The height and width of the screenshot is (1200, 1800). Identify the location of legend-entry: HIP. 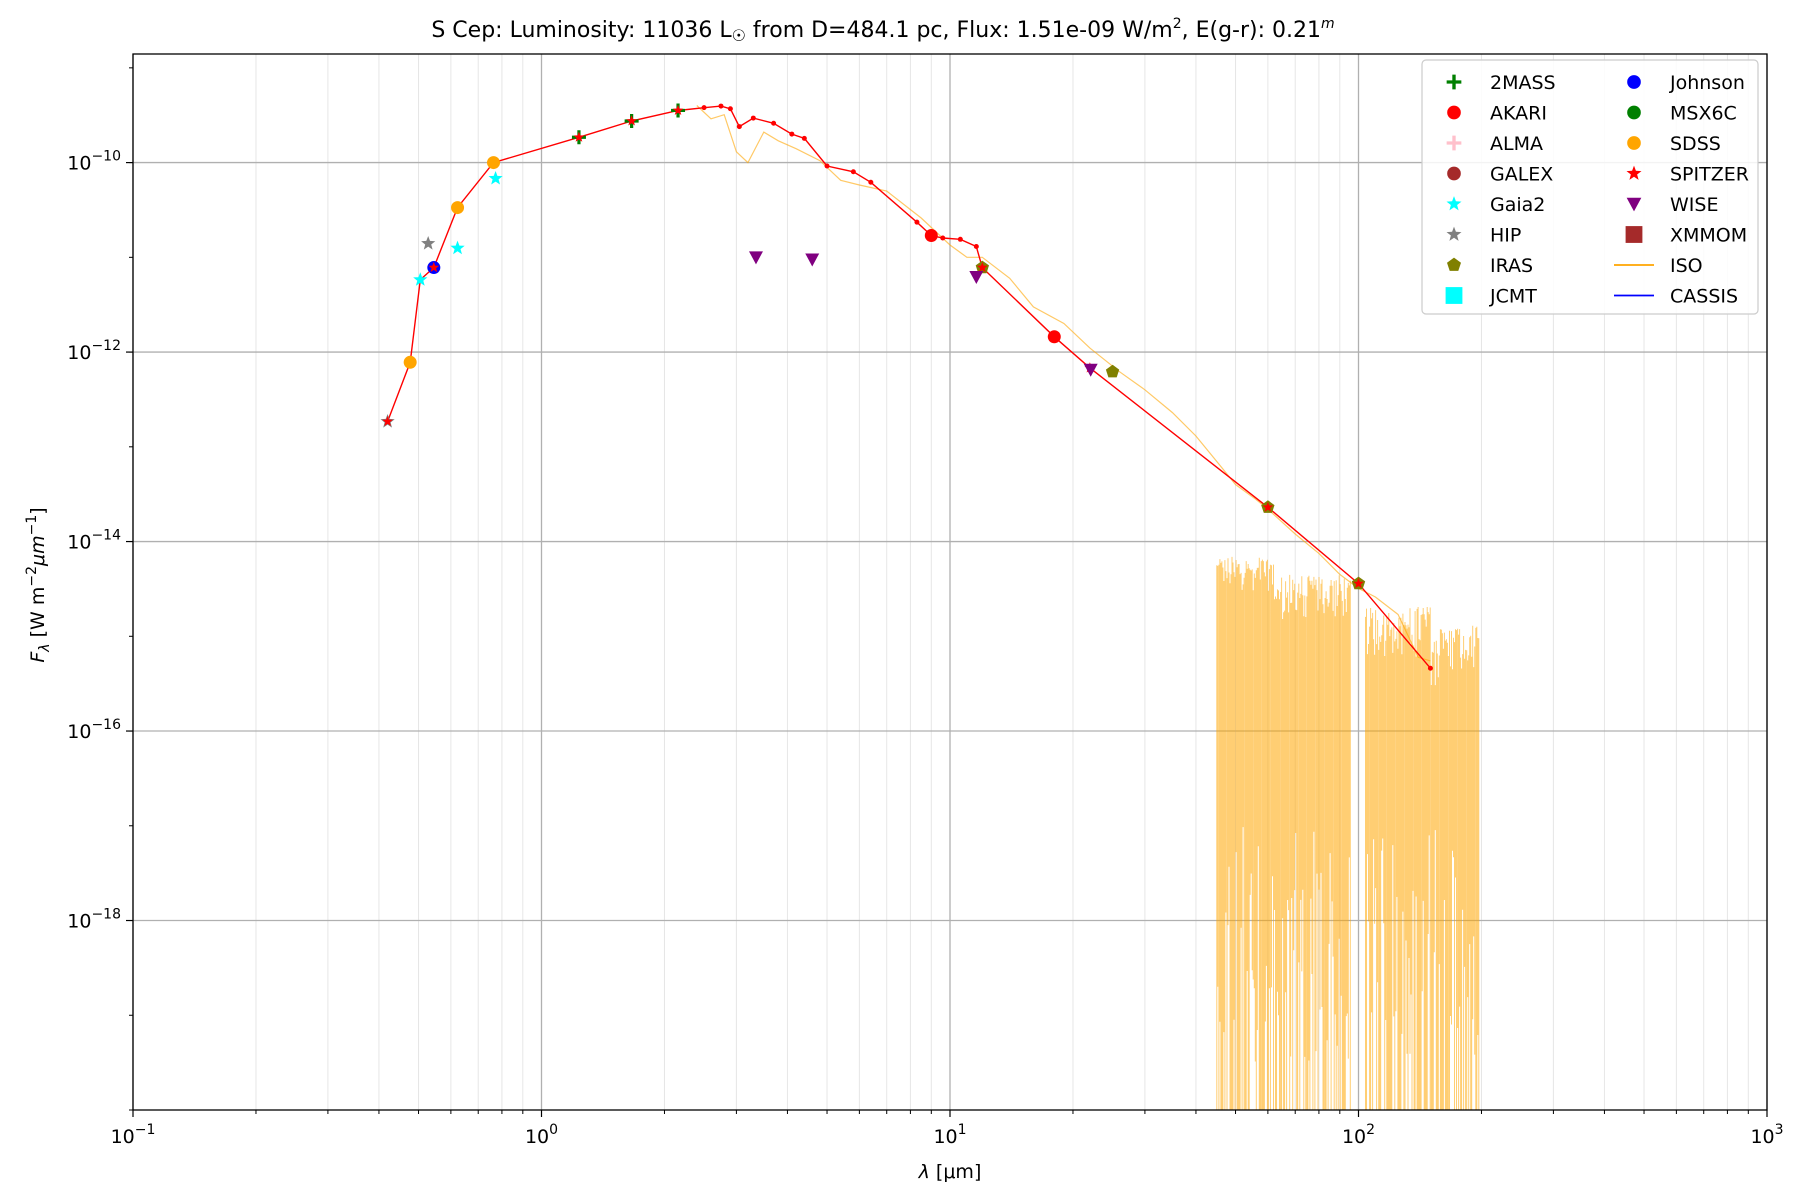
(1483, 236).